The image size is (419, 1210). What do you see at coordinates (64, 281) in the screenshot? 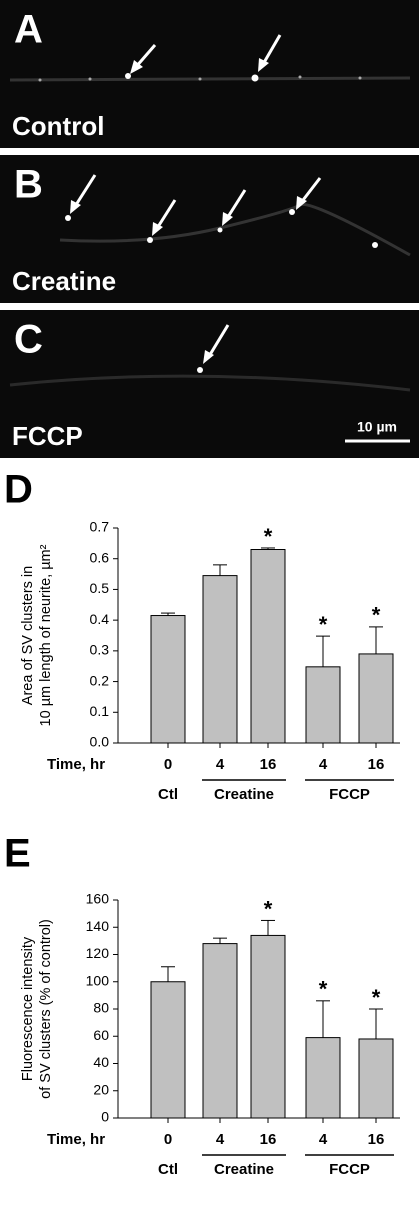
I see `panel-label: Creatine` at bounding box center [64, 281].